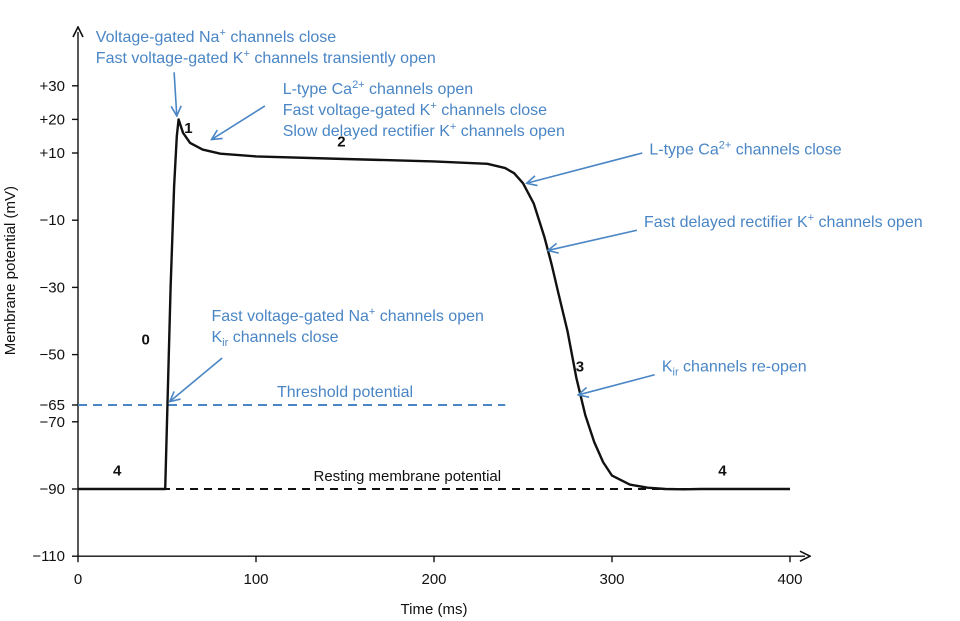 The image size is (960, 621). Describe the element at coordinates (52, 86) in the screenshot. I see `y-tick-label: +30` at that location.